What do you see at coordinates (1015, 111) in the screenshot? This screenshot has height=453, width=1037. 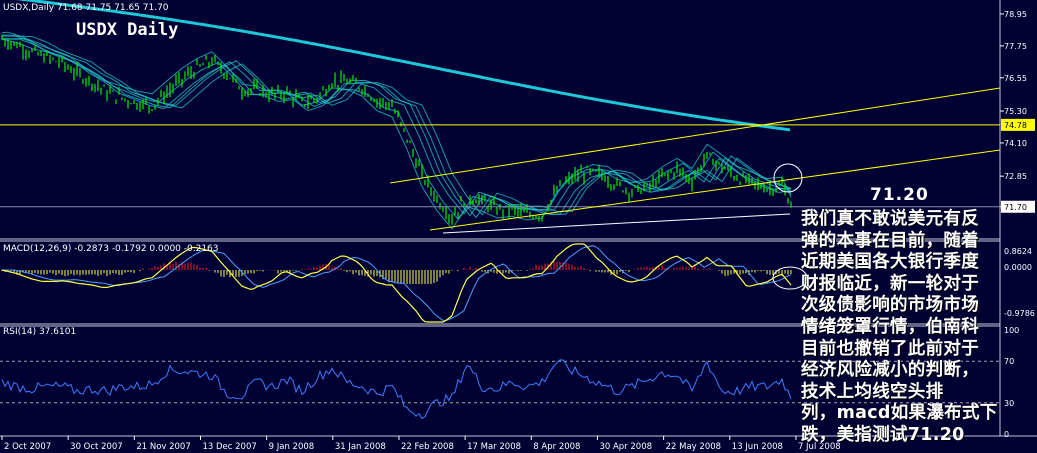 I see `y-tick-label: 75.30` at bounding box center [1015, 111].